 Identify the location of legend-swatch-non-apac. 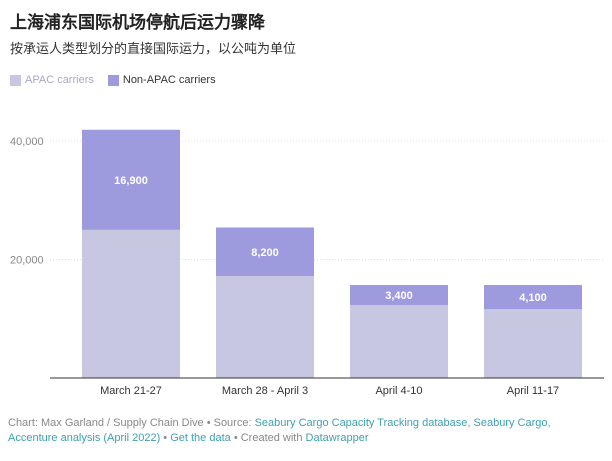
(113, 80).